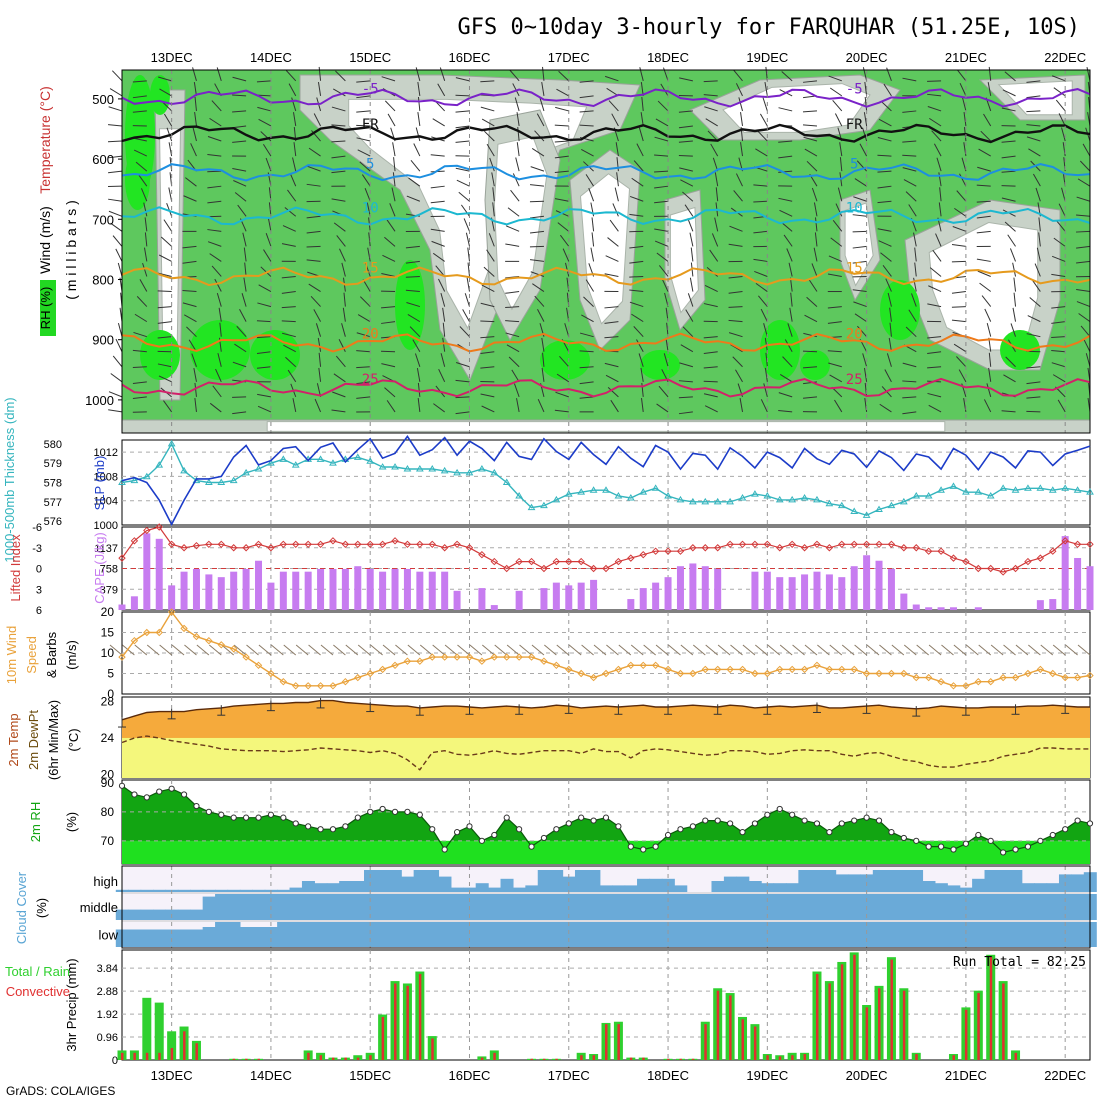 The height and width of the screenshot is (1100, 1100). I want to click on upper-ylabel-rh: RH (%), so click(45, 308).